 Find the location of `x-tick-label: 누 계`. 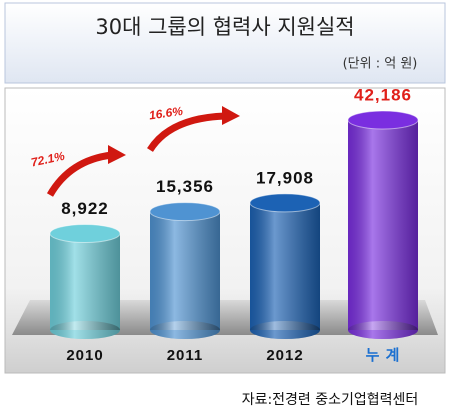

x-tick-label: 누 계 is located at coordinates (383, 355).